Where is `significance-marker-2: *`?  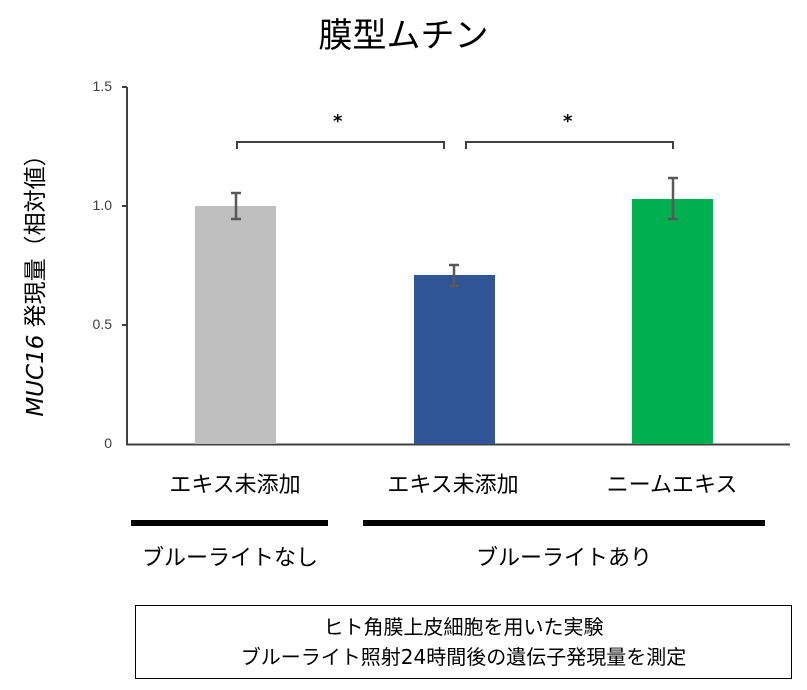 significance-marker-2: * is located at coordinates (568, 121).